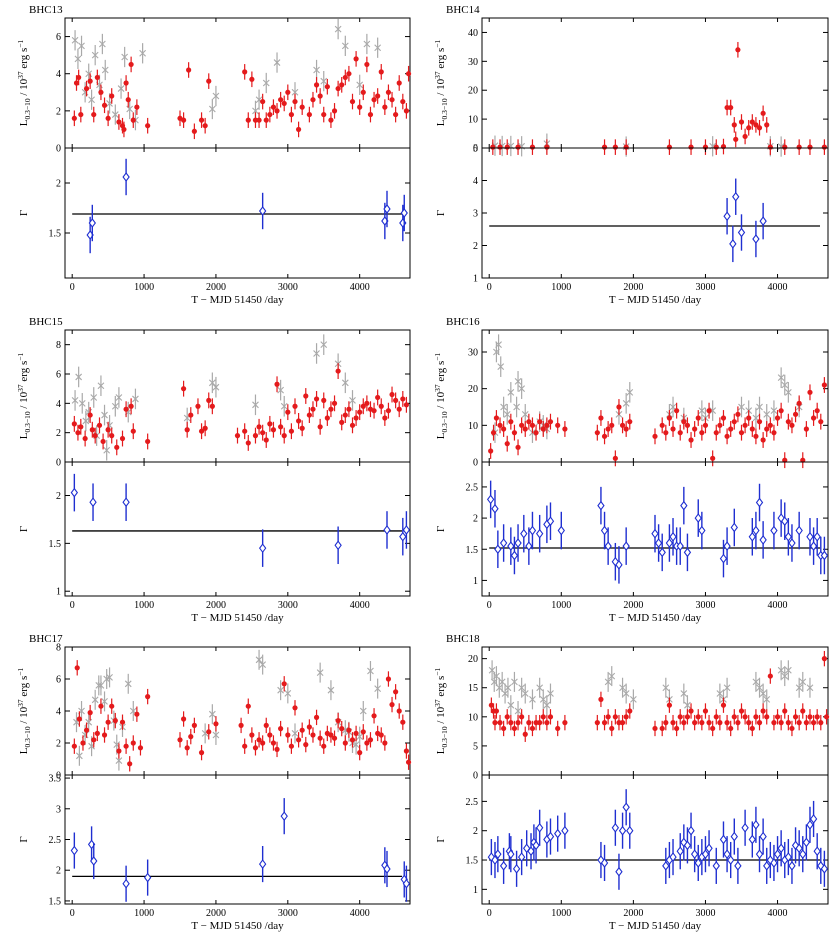  What do you see at coordinates (778, 605) in the screenshot?
I see `x-tick-label: 4000` at bounding box center [778, 605].